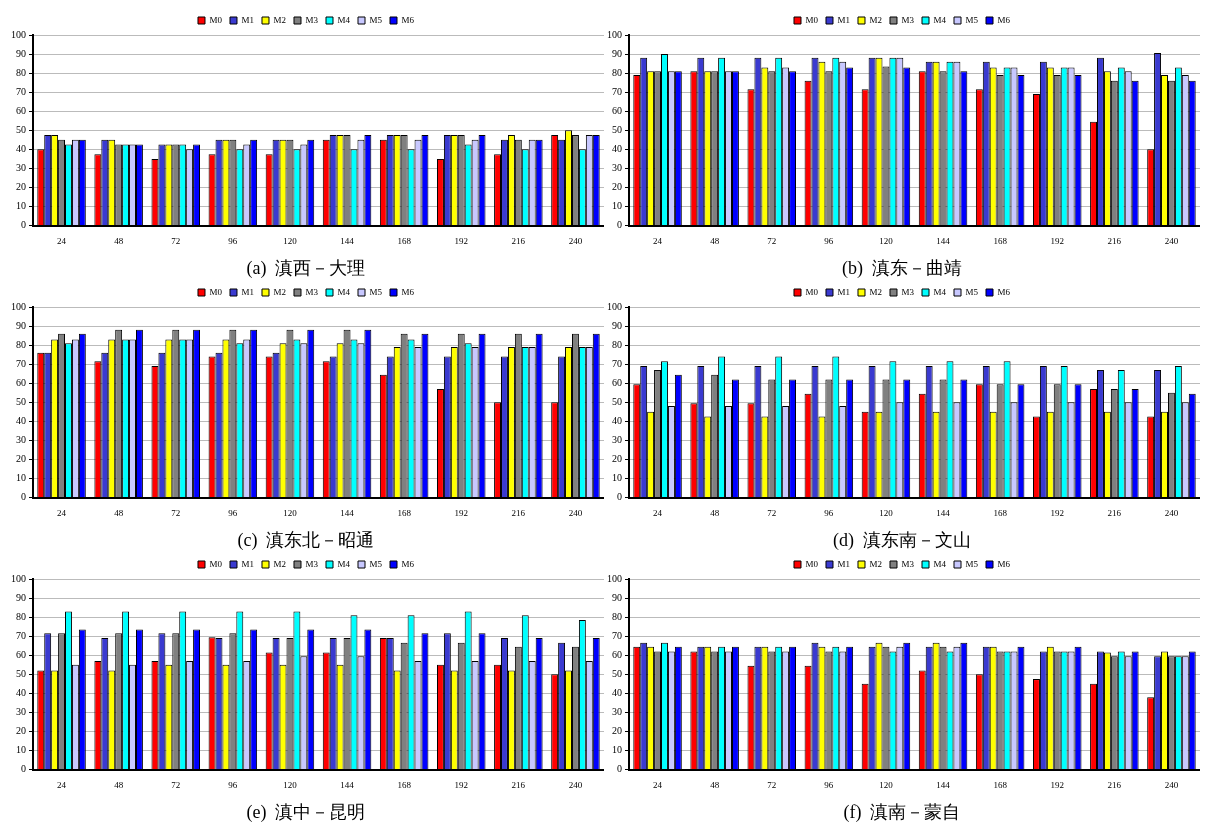  Describe the element at coordinates (306, 812) in the screenshot. I see `text: (e) 滇中－昆明` at that location.